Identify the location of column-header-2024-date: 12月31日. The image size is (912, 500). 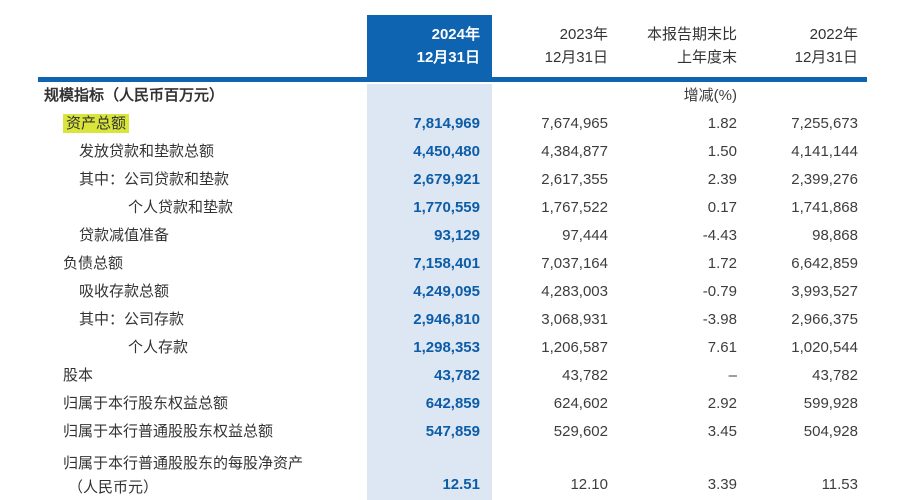
(448, 57).